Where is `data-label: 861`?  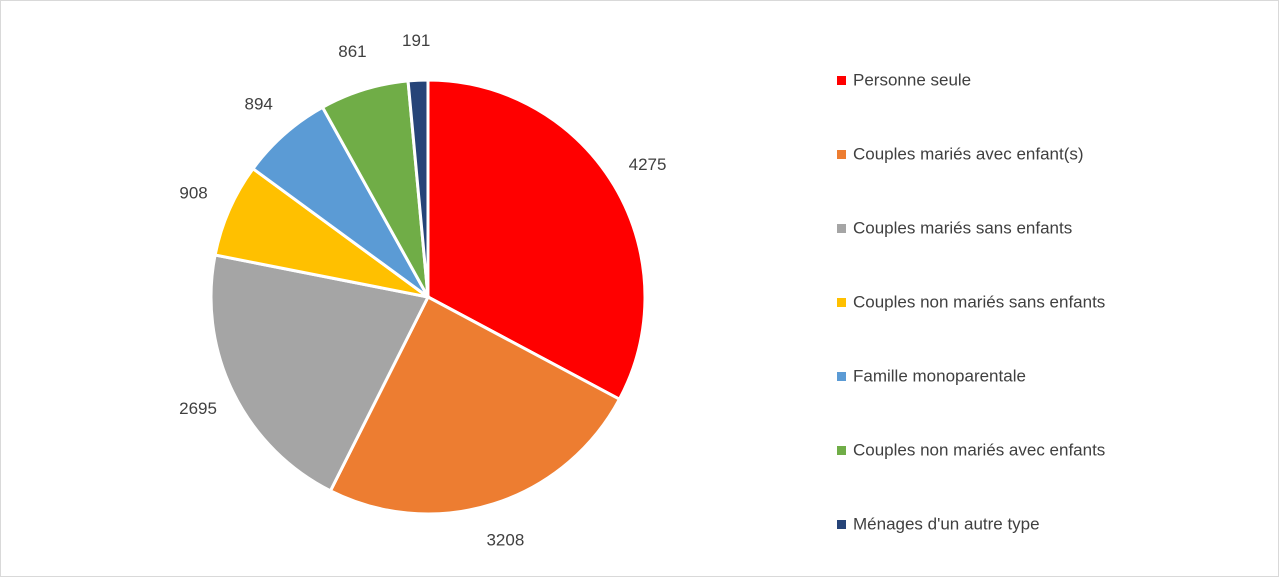
data-label: 861 is located at coordinates (352, 51).